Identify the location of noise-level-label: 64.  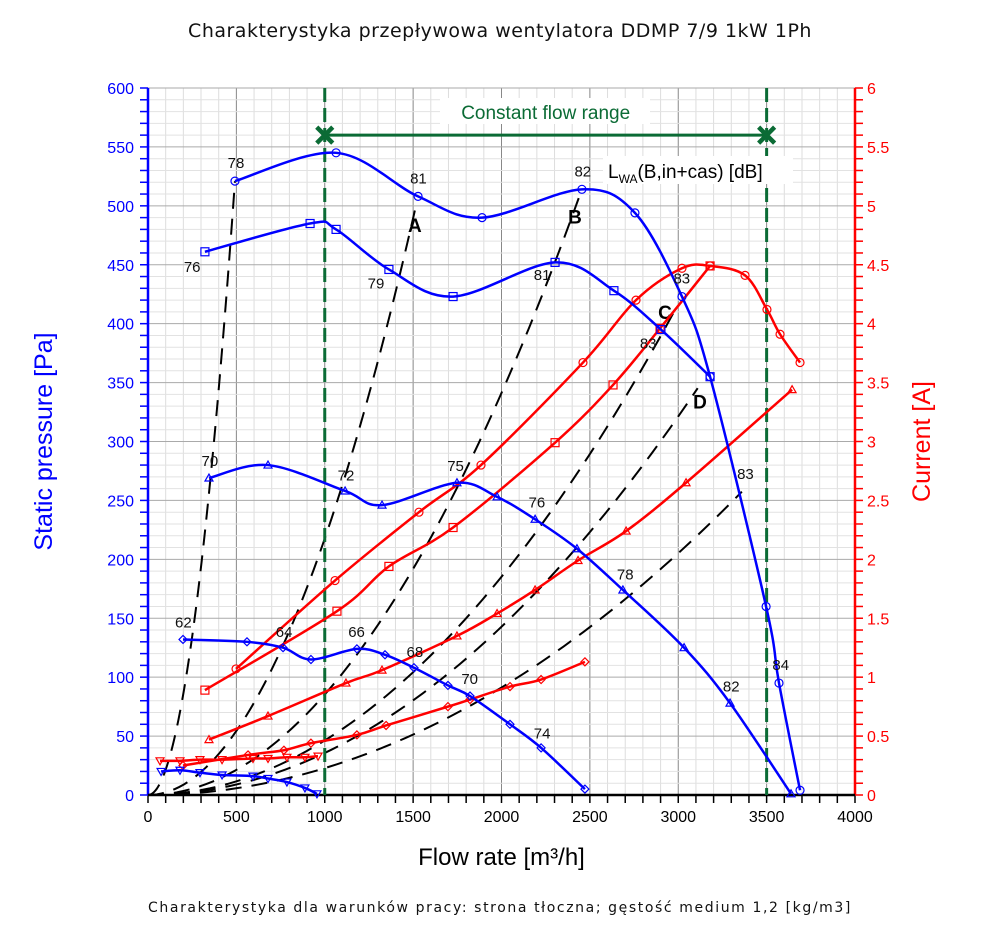
(284, 632).